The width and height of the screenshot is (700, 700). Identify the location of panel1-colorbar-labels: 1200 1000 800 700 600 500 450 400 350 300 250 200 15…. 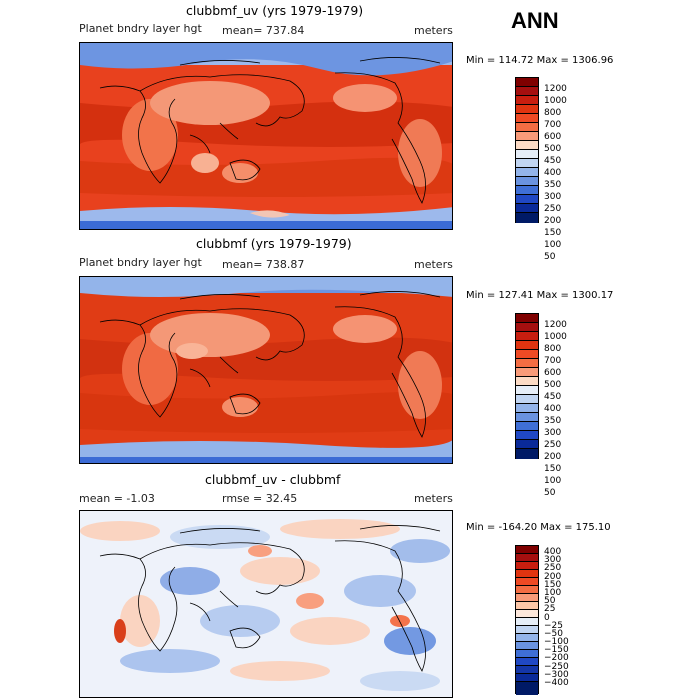
(555, 173).